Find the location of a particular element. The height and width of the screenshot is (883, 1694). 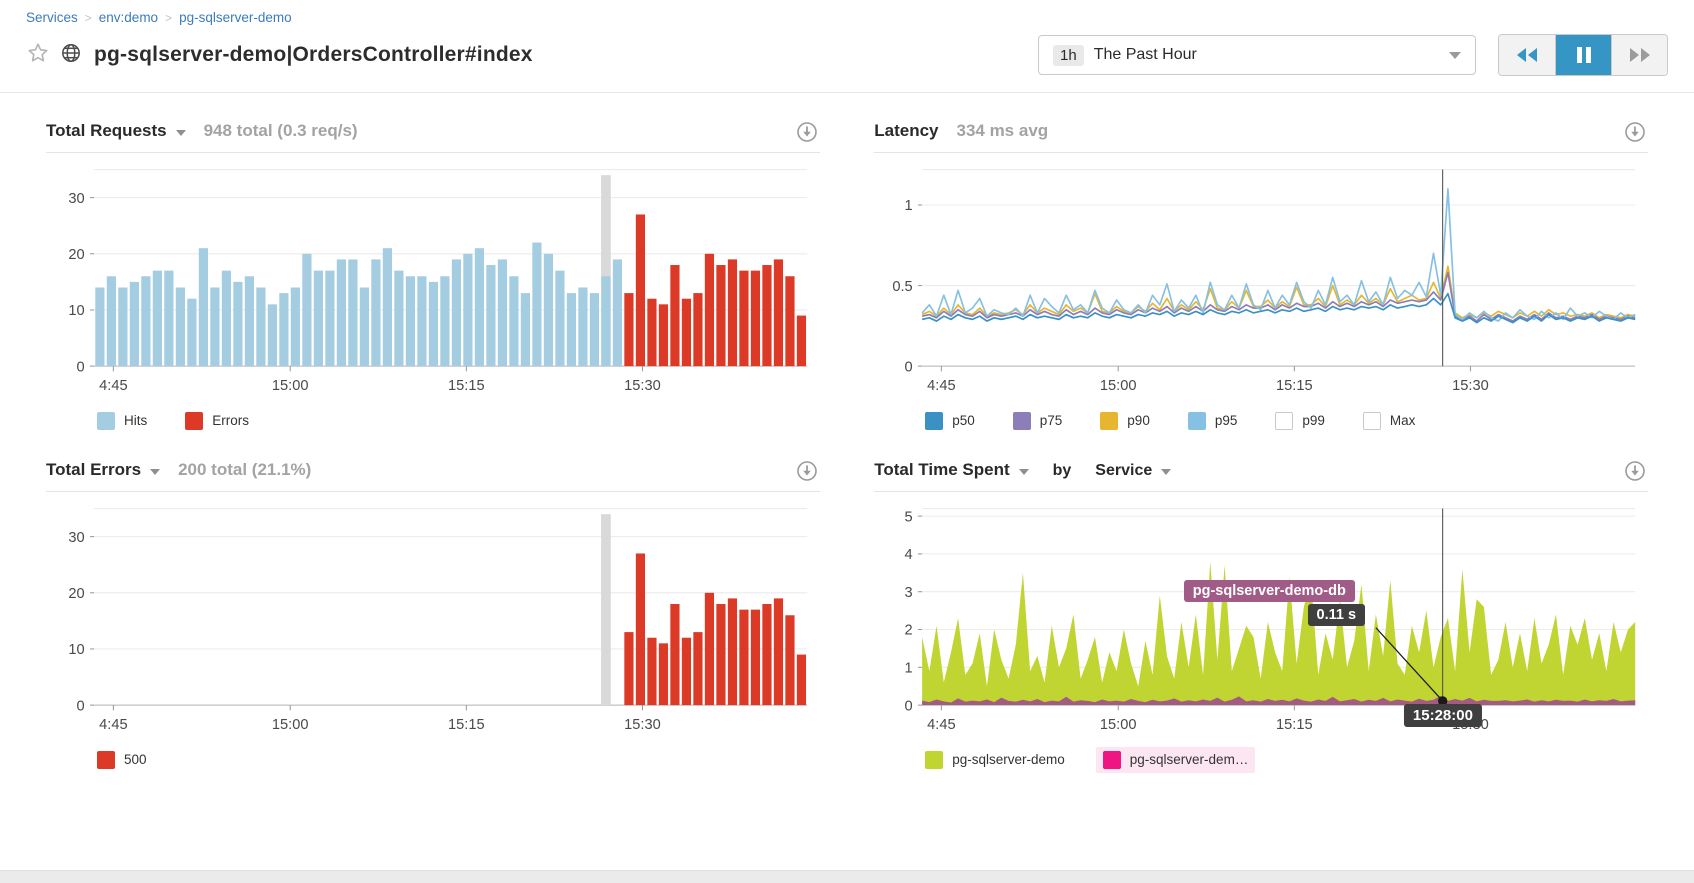

fast-forward-icon is located at coordinates (1639, 55).